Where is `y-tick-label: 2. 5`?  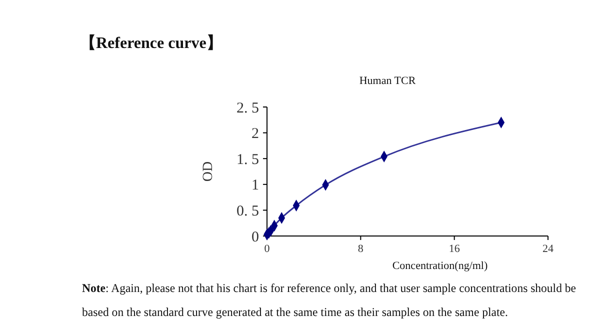 y-tick-label: 2. 5 is located at coordinates (247, 108).